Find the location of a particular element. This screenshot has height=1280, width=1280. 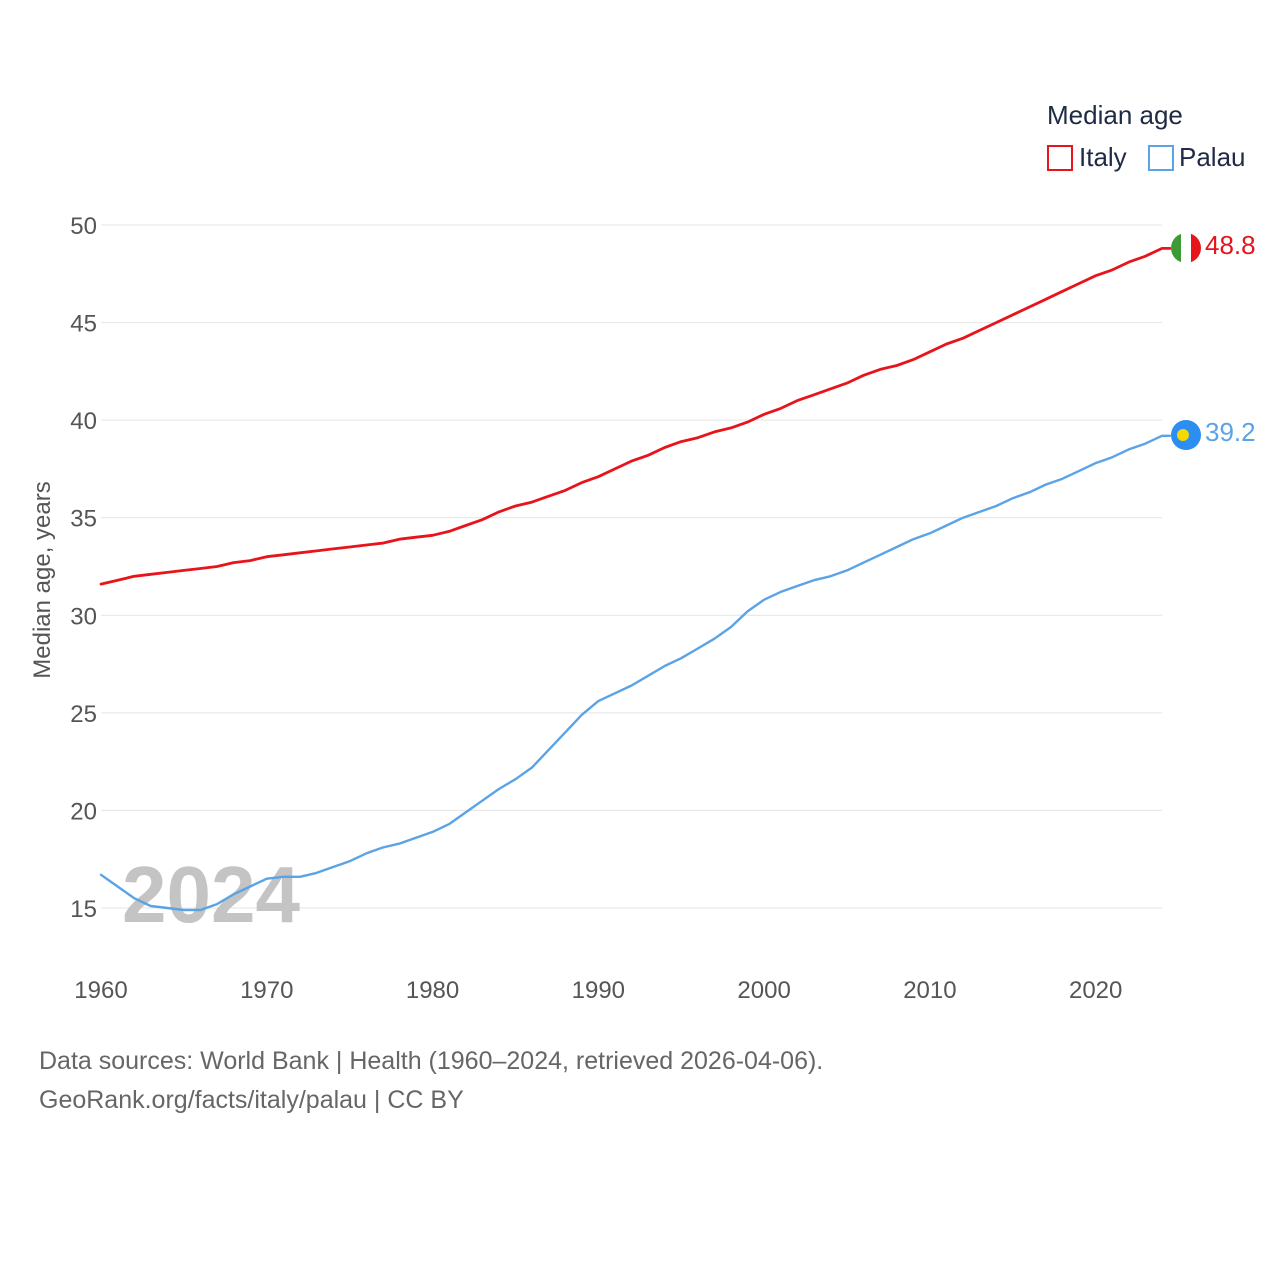

y-tick-label-15: 15 is located at coordinates (83, 909).